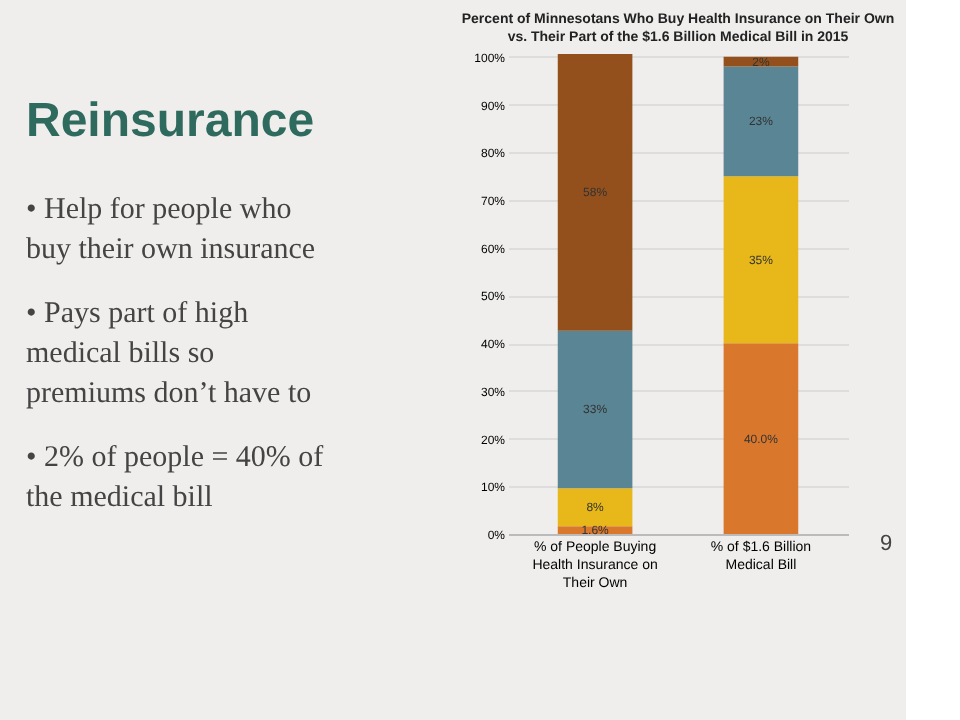  Describe the element at coordinates (170, 121) in the screenshot. I see `text: Reinsurance` at that location.